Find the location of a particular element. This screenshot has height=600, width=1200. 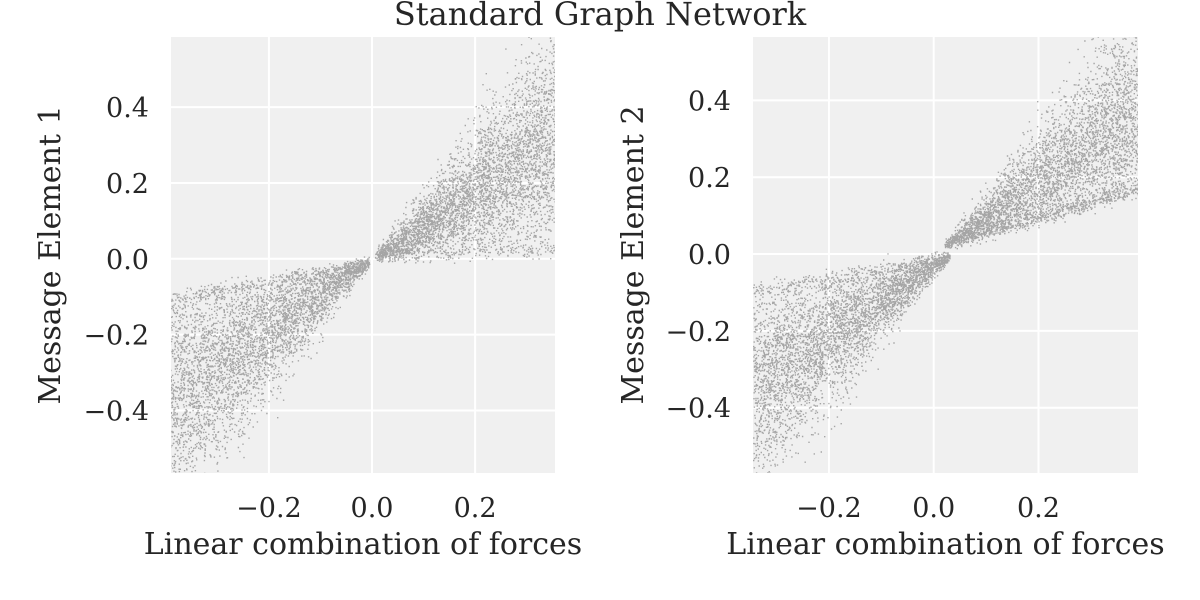

figure-title: Standard Graph Network is located at coordinates (600, 16).